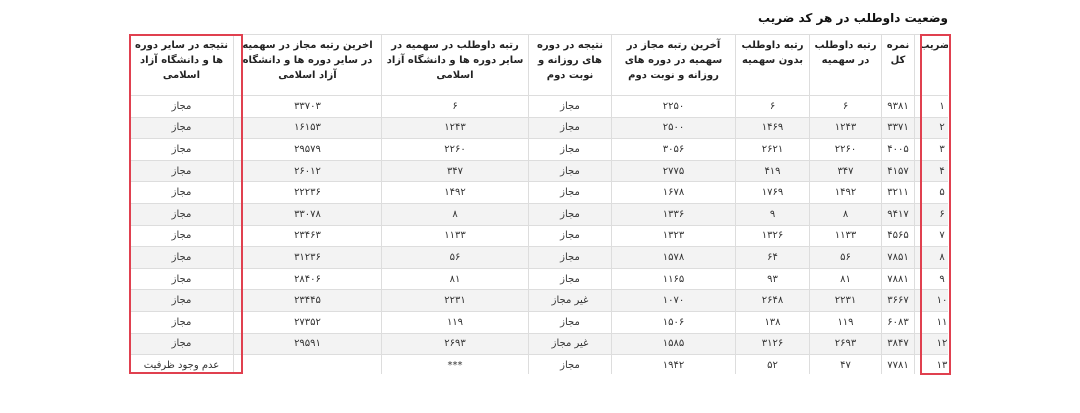 Image resolution: width=1080 pixels, height=413 pixels. Describe the element at coordinates (898, 214) in the screenshot. I see `table-cell: ۹۴۱۷` at that location.